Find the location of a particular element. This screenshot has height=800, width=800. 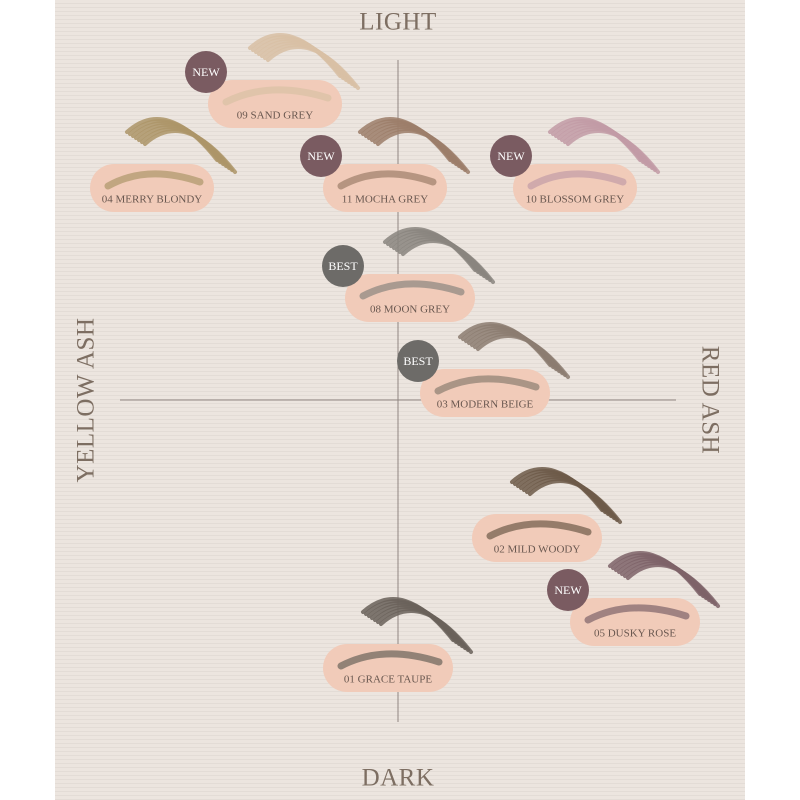

product: 10 BLOSSOM GREY NEW is located at coordinates (575, 164).